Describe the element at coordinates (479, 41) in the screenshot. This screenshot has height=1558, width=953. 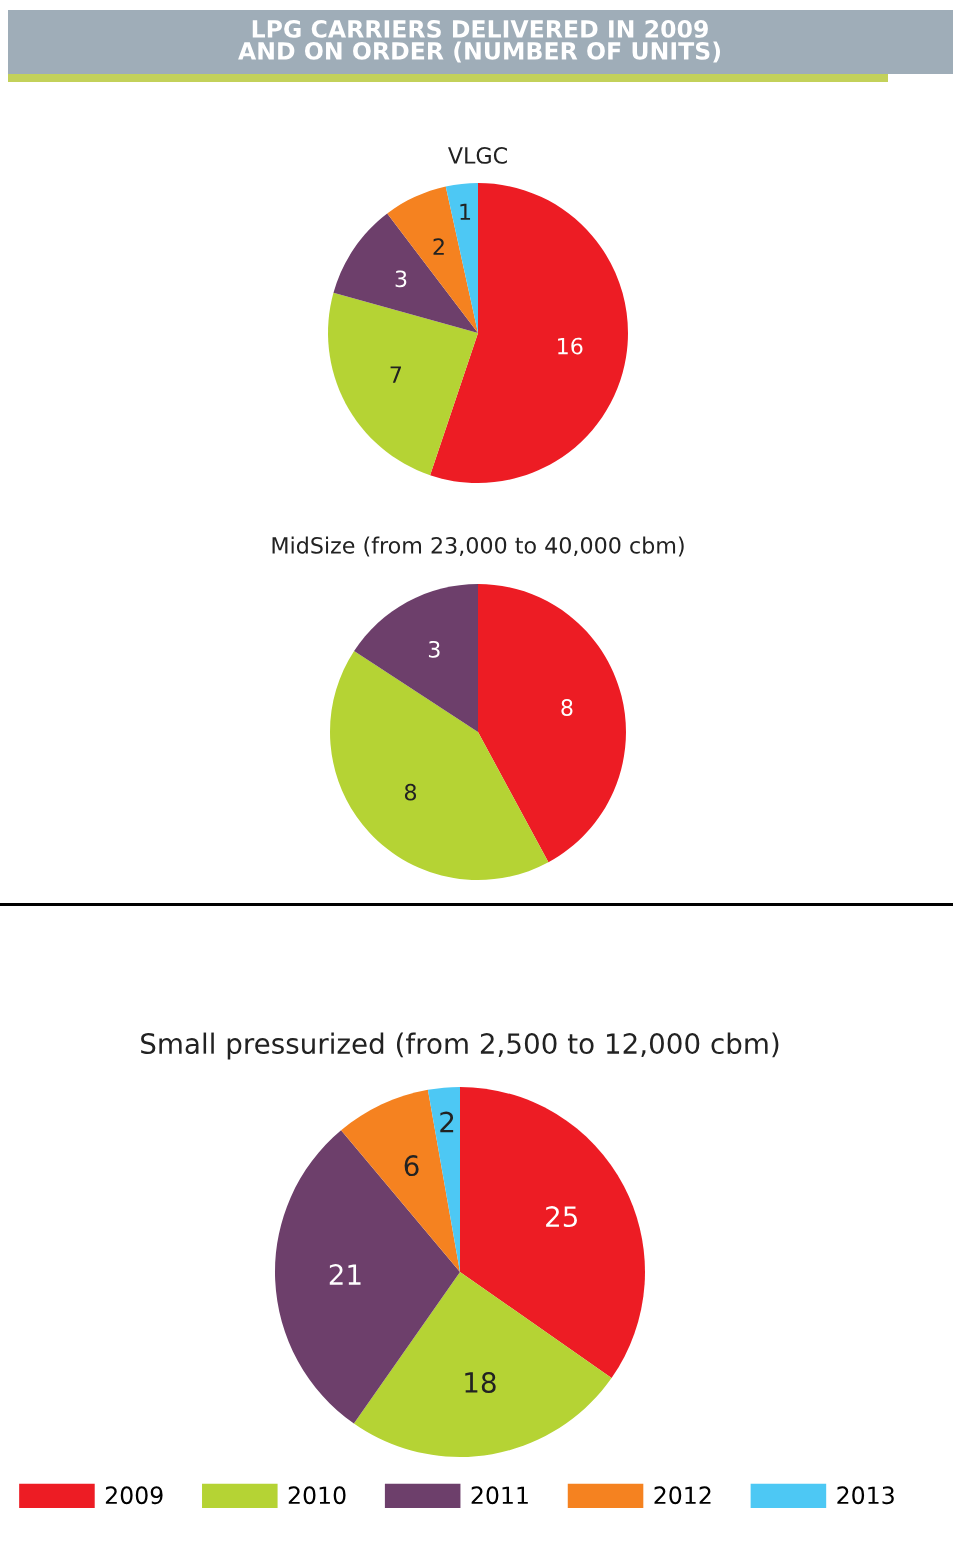
I see `chart-title: LPG CARRIERS DELIVERED IN 2009 AND ON ORDER (NUMBER OF UNITS)` at that location.